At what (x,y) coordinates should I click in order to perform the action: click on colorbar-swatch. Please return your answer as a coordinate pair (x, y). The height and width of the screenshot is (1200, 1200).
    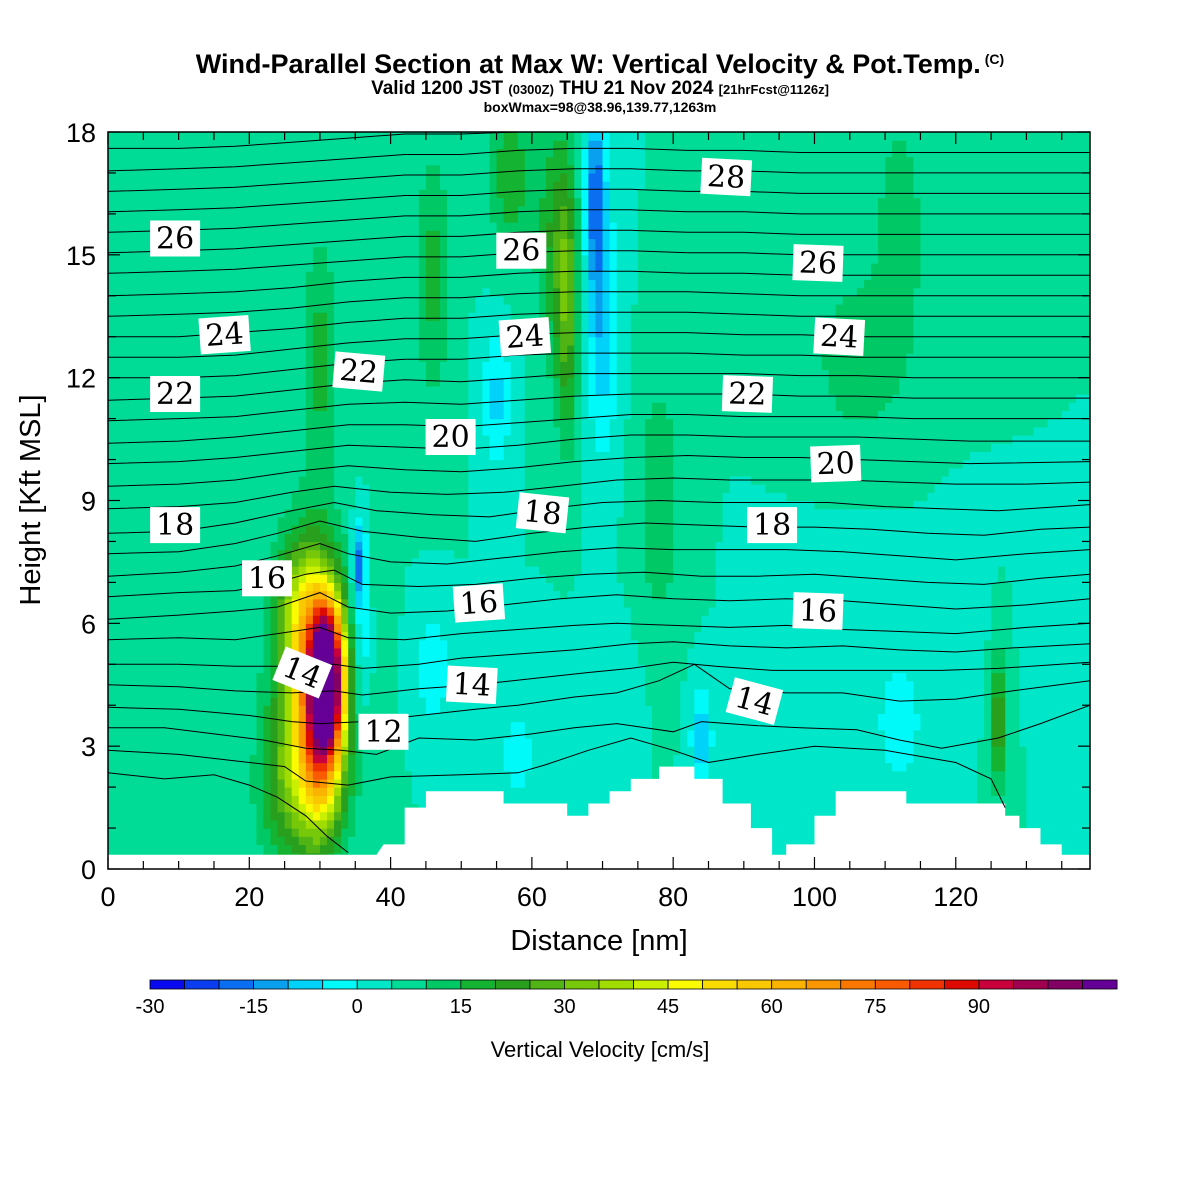
    Looking at the image, I should click on (582, 984).